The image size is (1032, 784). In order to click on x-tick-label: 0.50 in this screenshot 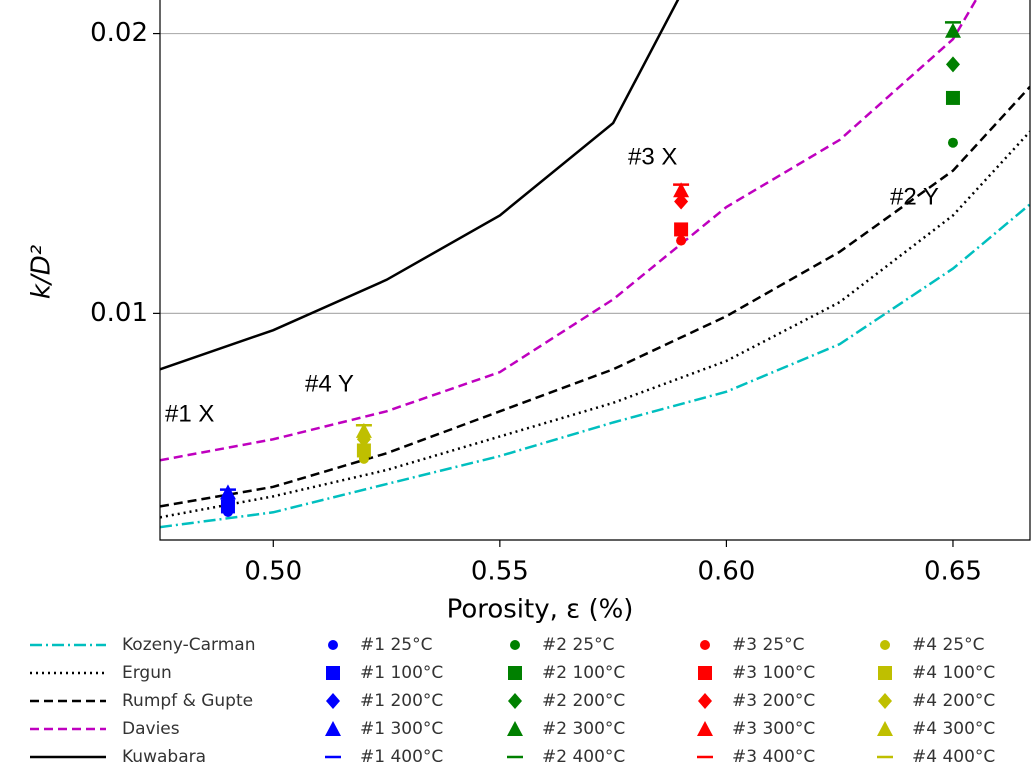, I will do `click(273, 572)`.